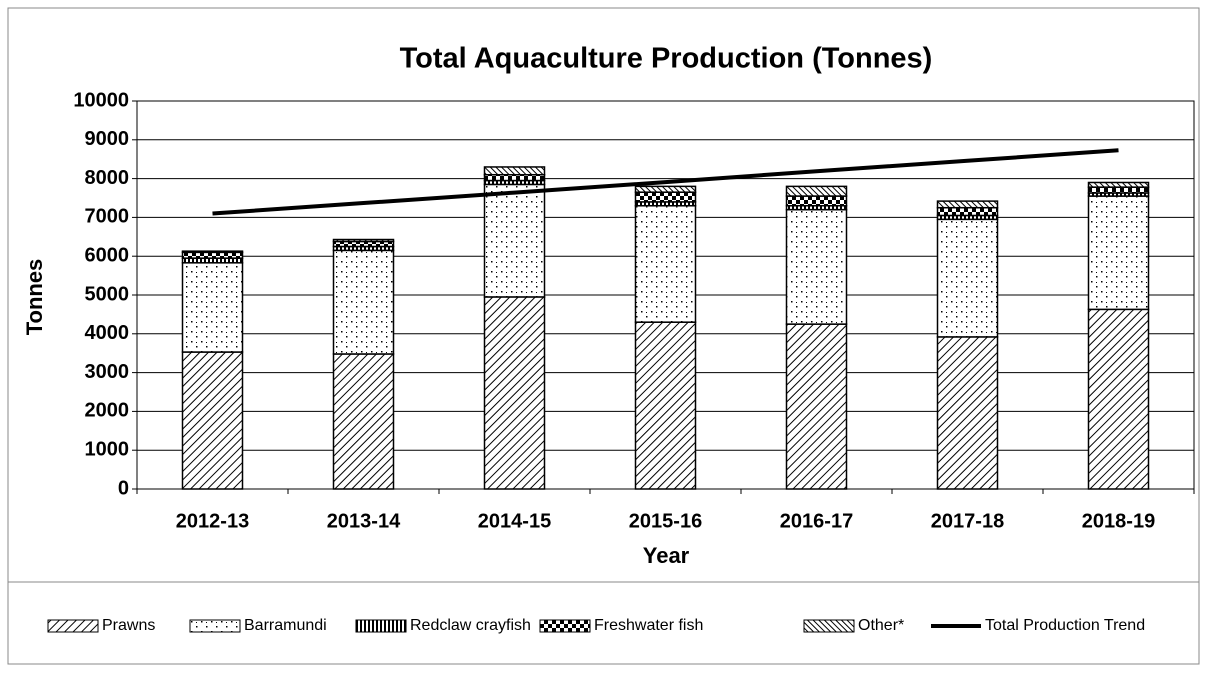  I want to click on y-tick-label: 2000, so click(107, 411).